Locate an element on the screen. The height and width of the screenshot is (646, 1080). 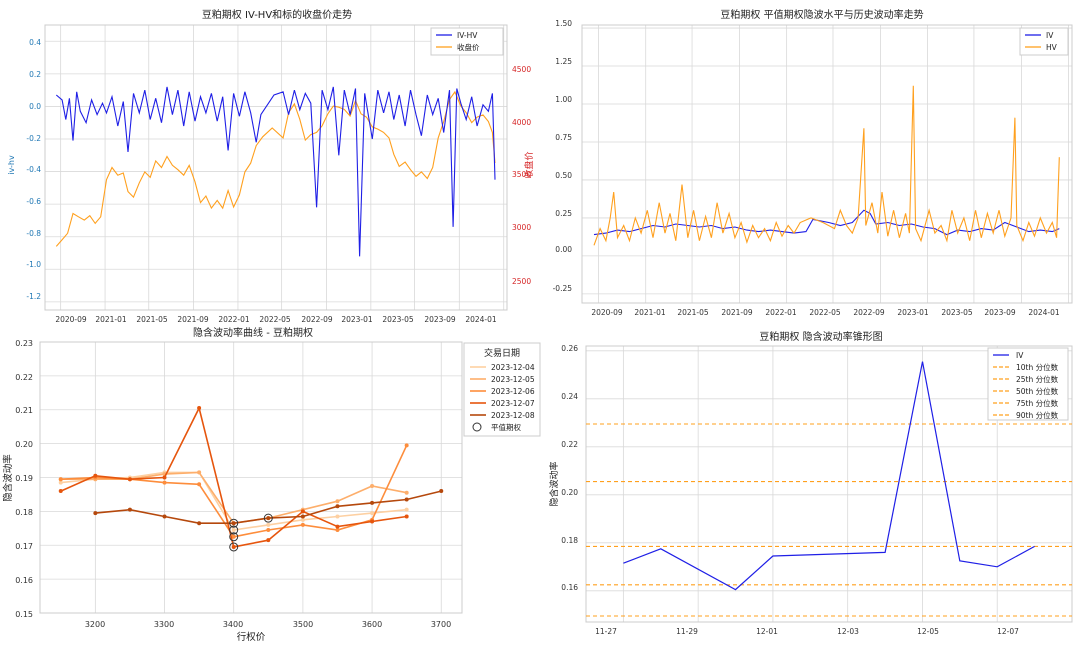
y-tick-label: 1.25 is located at coordinates (563, 61).